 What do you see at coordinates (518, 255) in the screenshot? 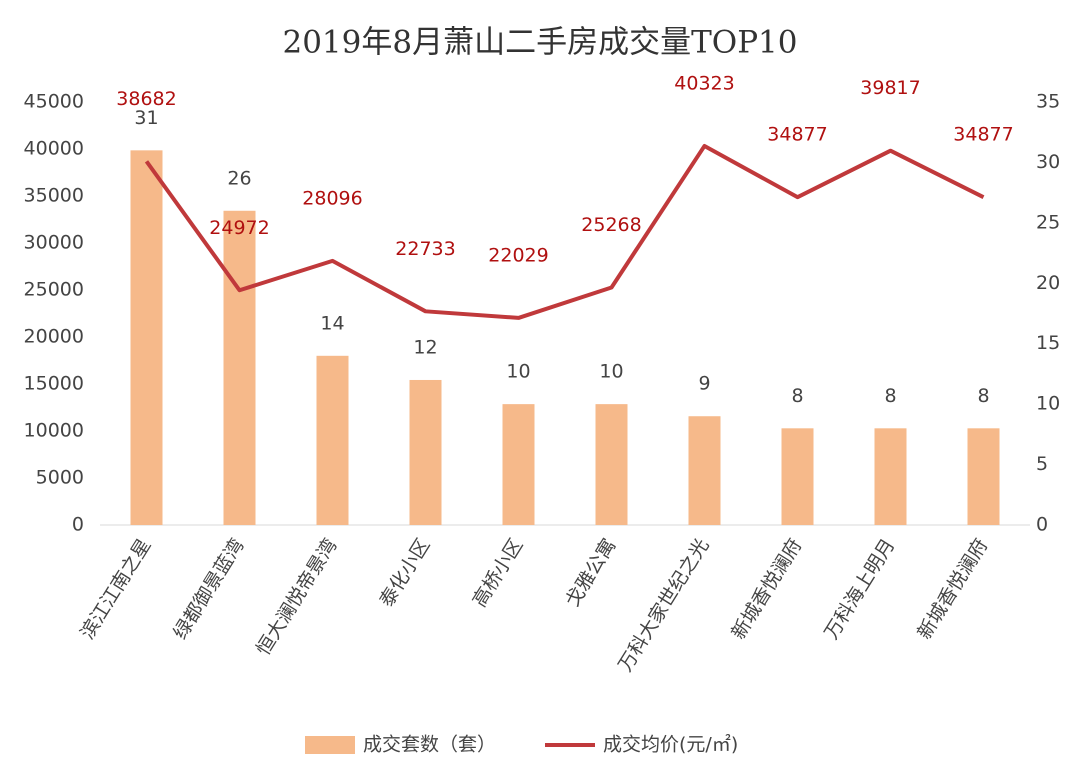
I see `line-value-label: 22029` at bounding box center [518, 255].